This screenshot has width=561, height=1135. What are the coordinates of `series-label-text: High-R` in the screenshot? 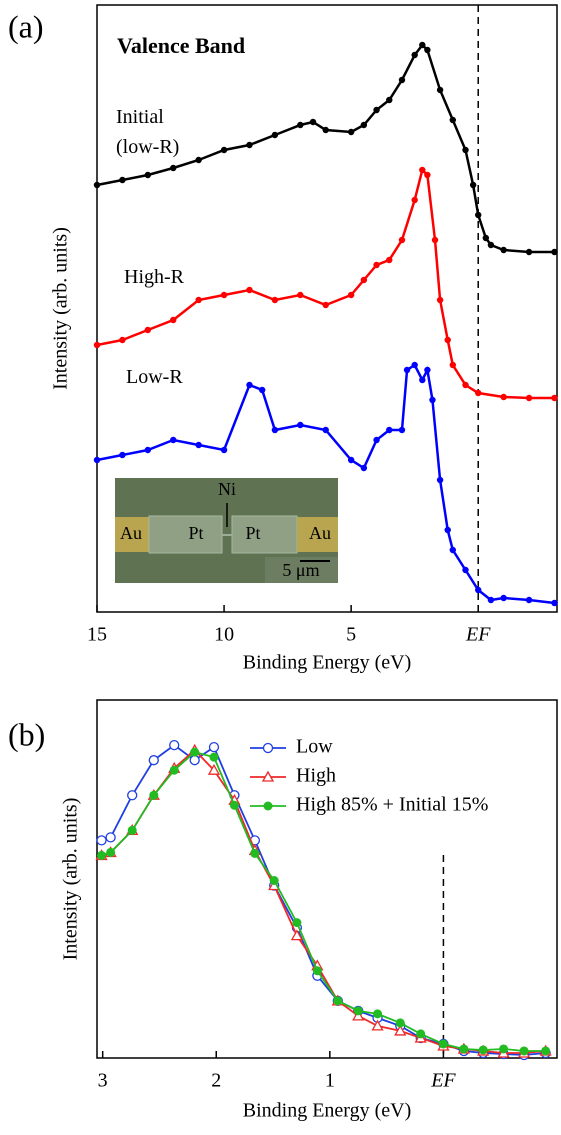 It's located at (154, 277).